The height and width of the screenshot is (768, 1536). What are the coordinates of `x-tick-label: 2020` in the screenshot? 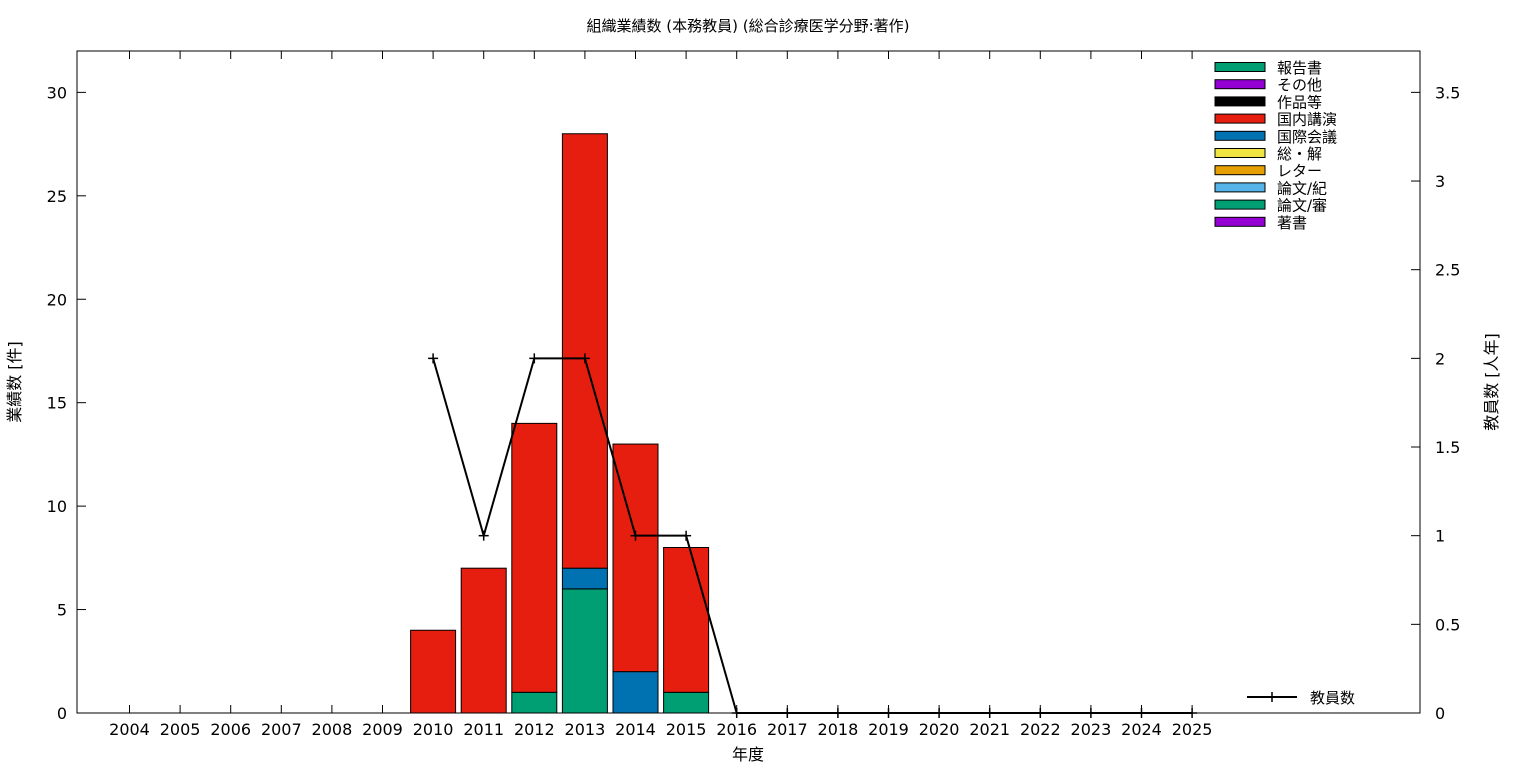 It's located at (939, 729).